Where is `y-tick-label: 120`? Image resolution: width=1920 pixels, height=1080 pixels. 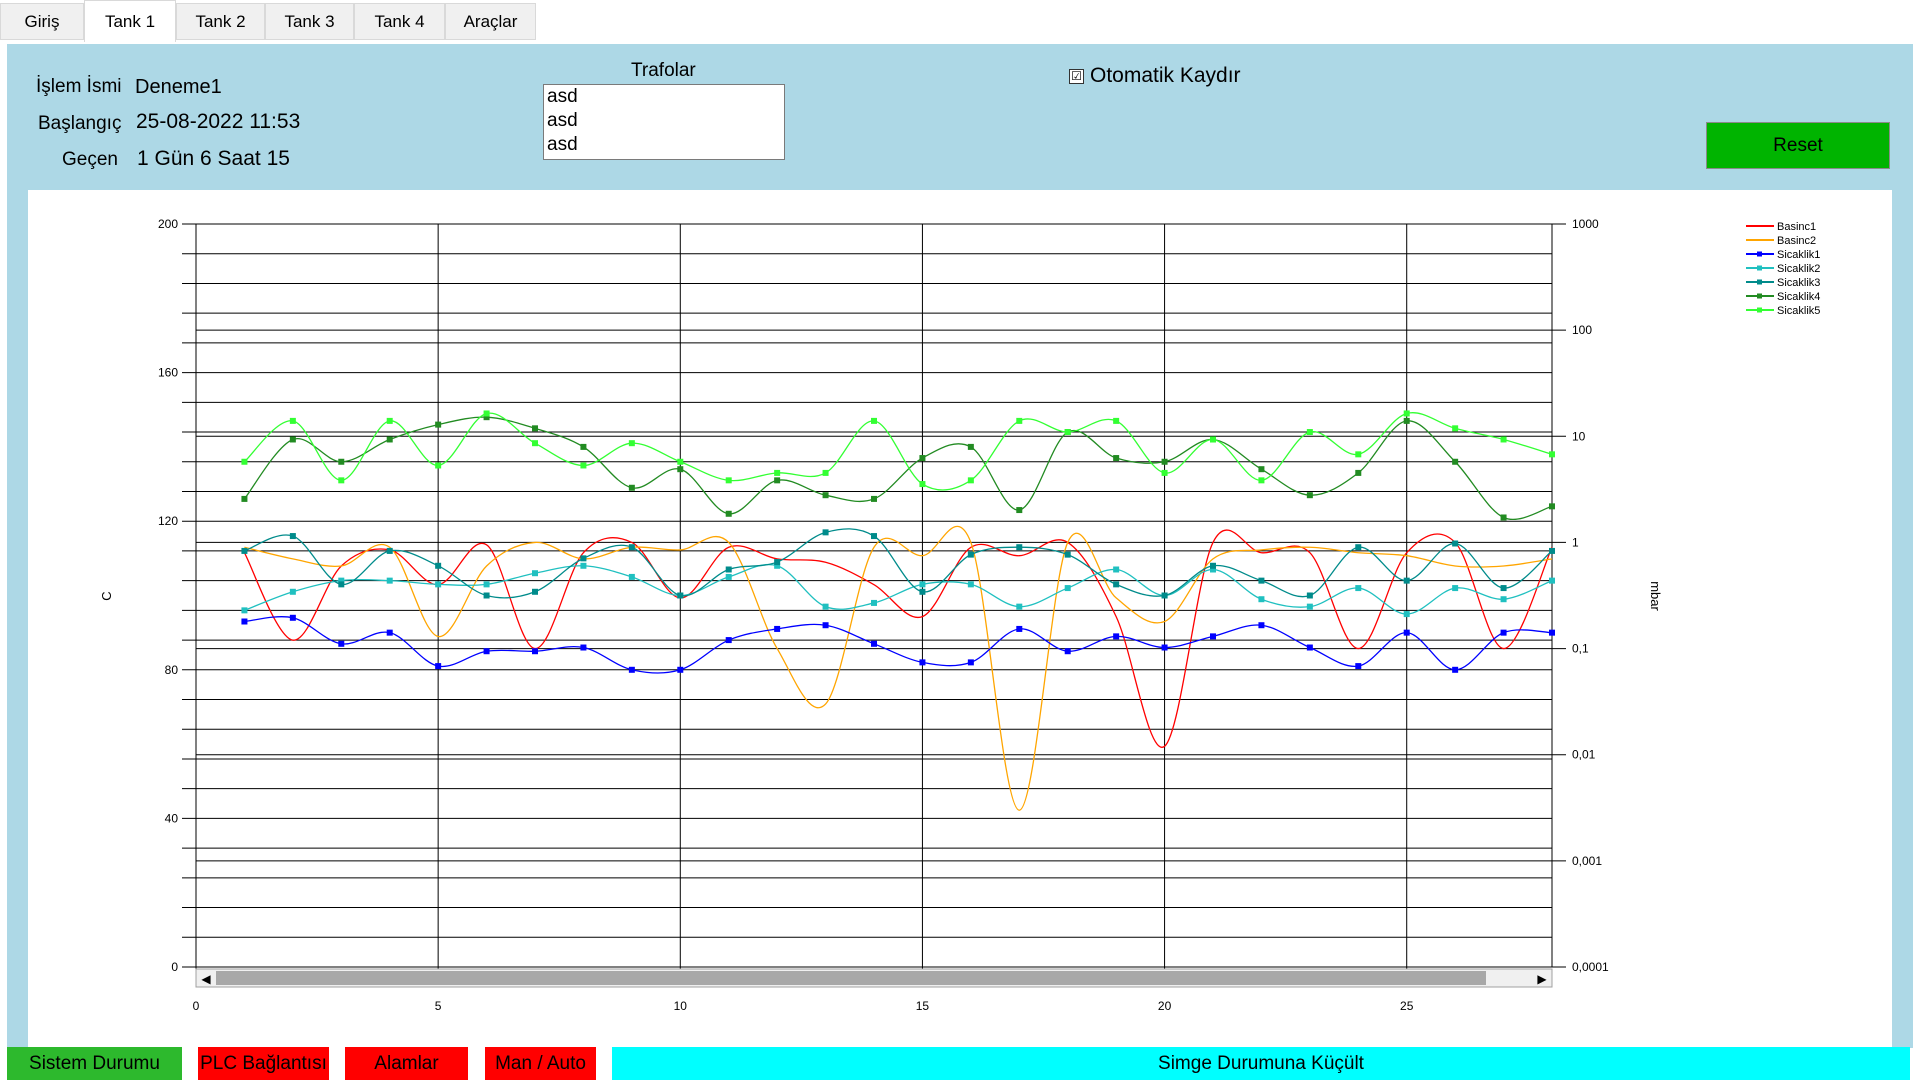 y-tick-label: 120 is located at coordinates (168, 521).